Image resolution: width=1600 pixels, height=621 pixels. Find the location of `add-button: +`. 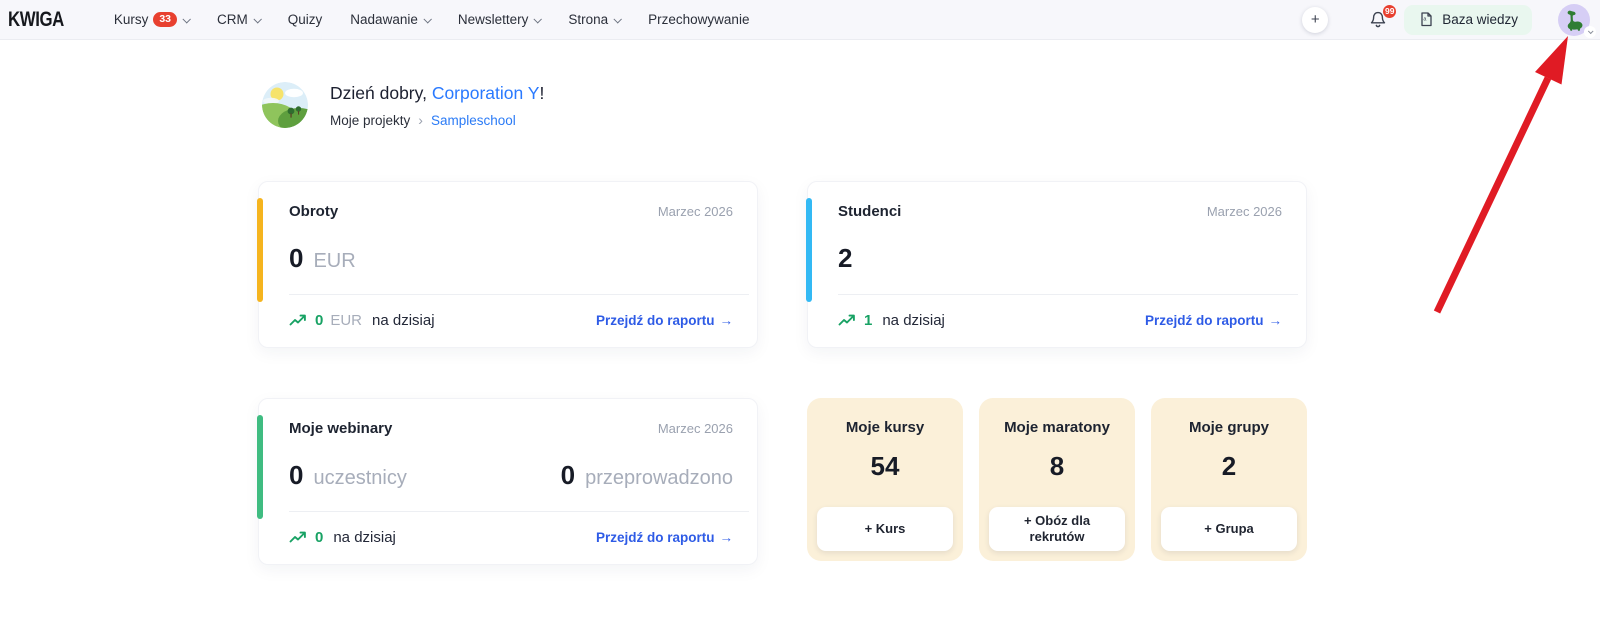

add-button: + is located at coordinates (1315, 19).